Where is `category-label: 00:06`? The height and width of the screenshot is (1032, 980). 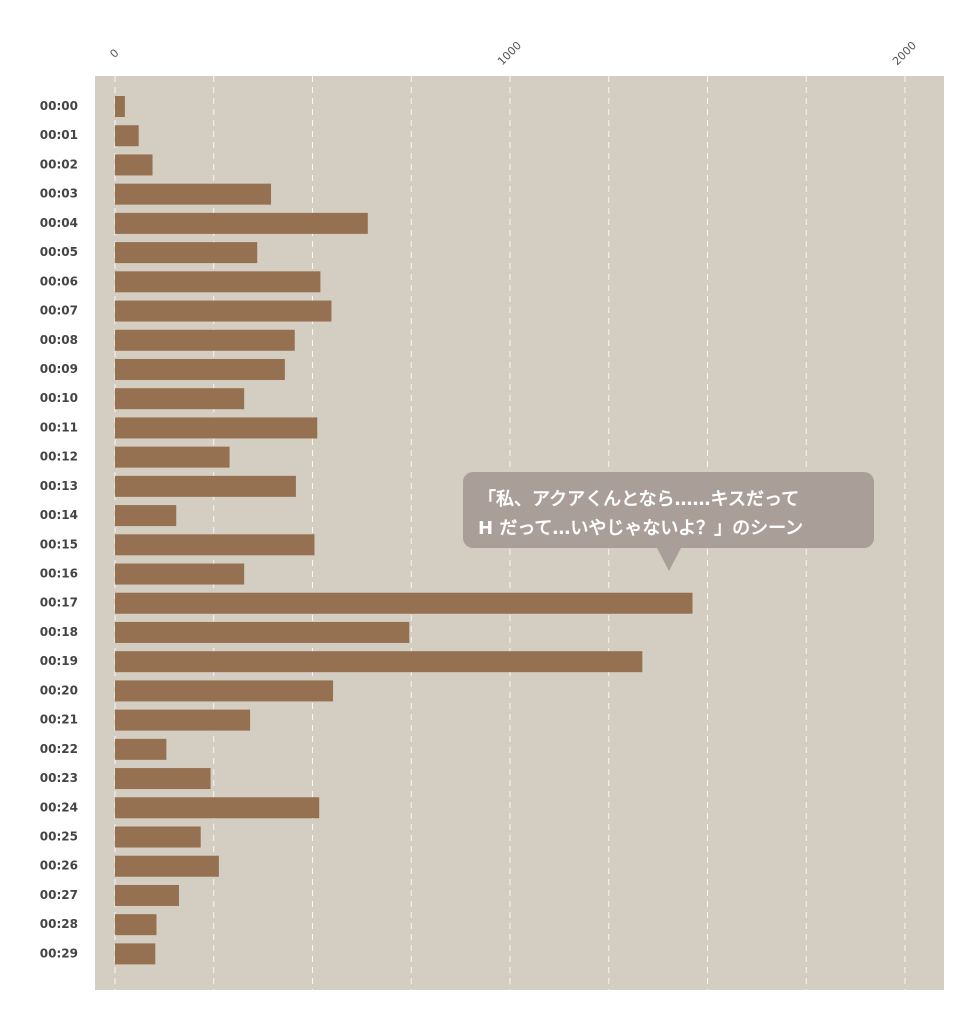
category-label: 00:06 is located at coordinates (59, 281).